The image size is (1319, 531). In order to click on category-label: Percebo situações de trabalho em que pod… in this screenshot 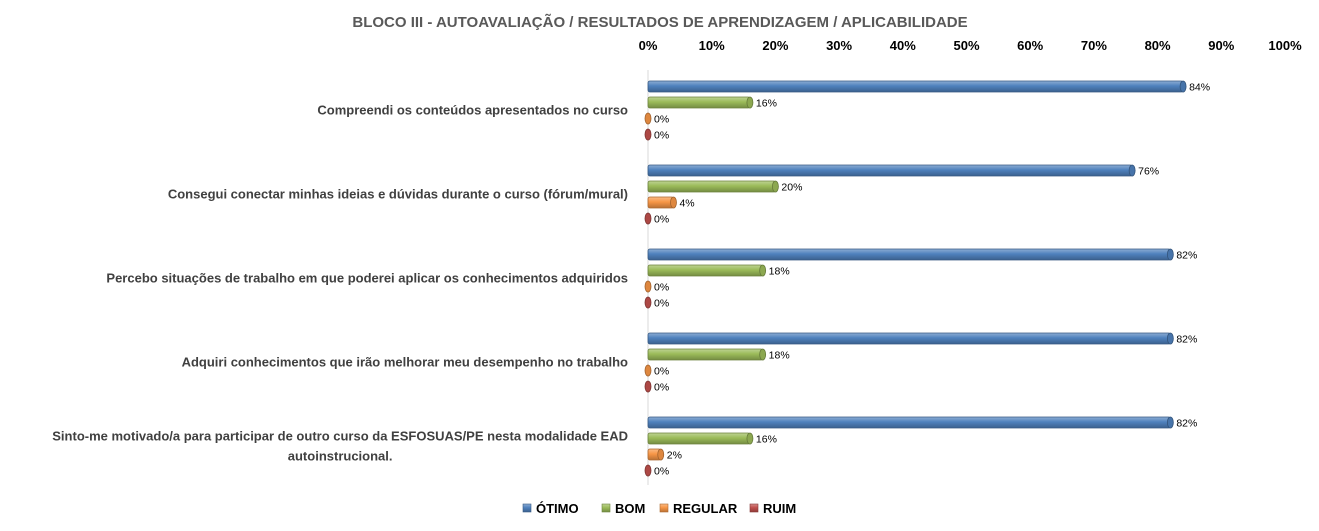, I will do `click(367, 278)`.